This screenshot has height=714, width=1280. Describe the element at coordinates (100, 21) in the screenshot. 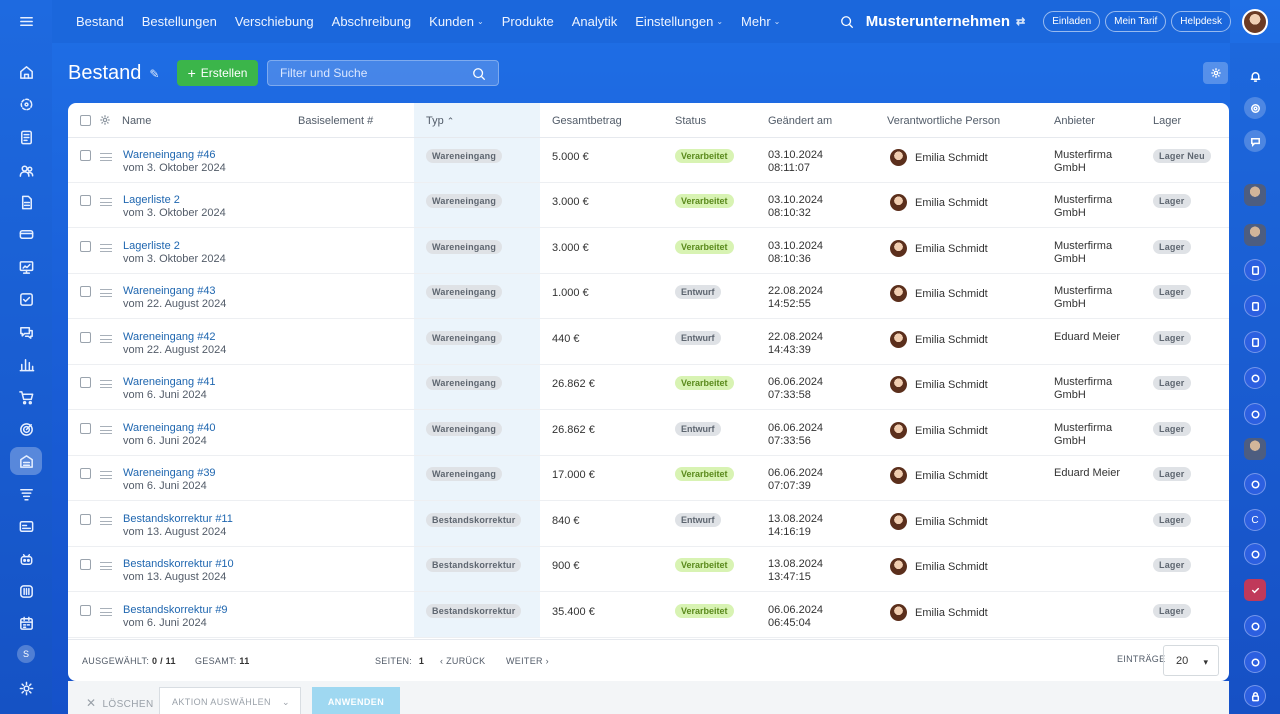

I see `nav-item-bestand: Bestand` at that location.